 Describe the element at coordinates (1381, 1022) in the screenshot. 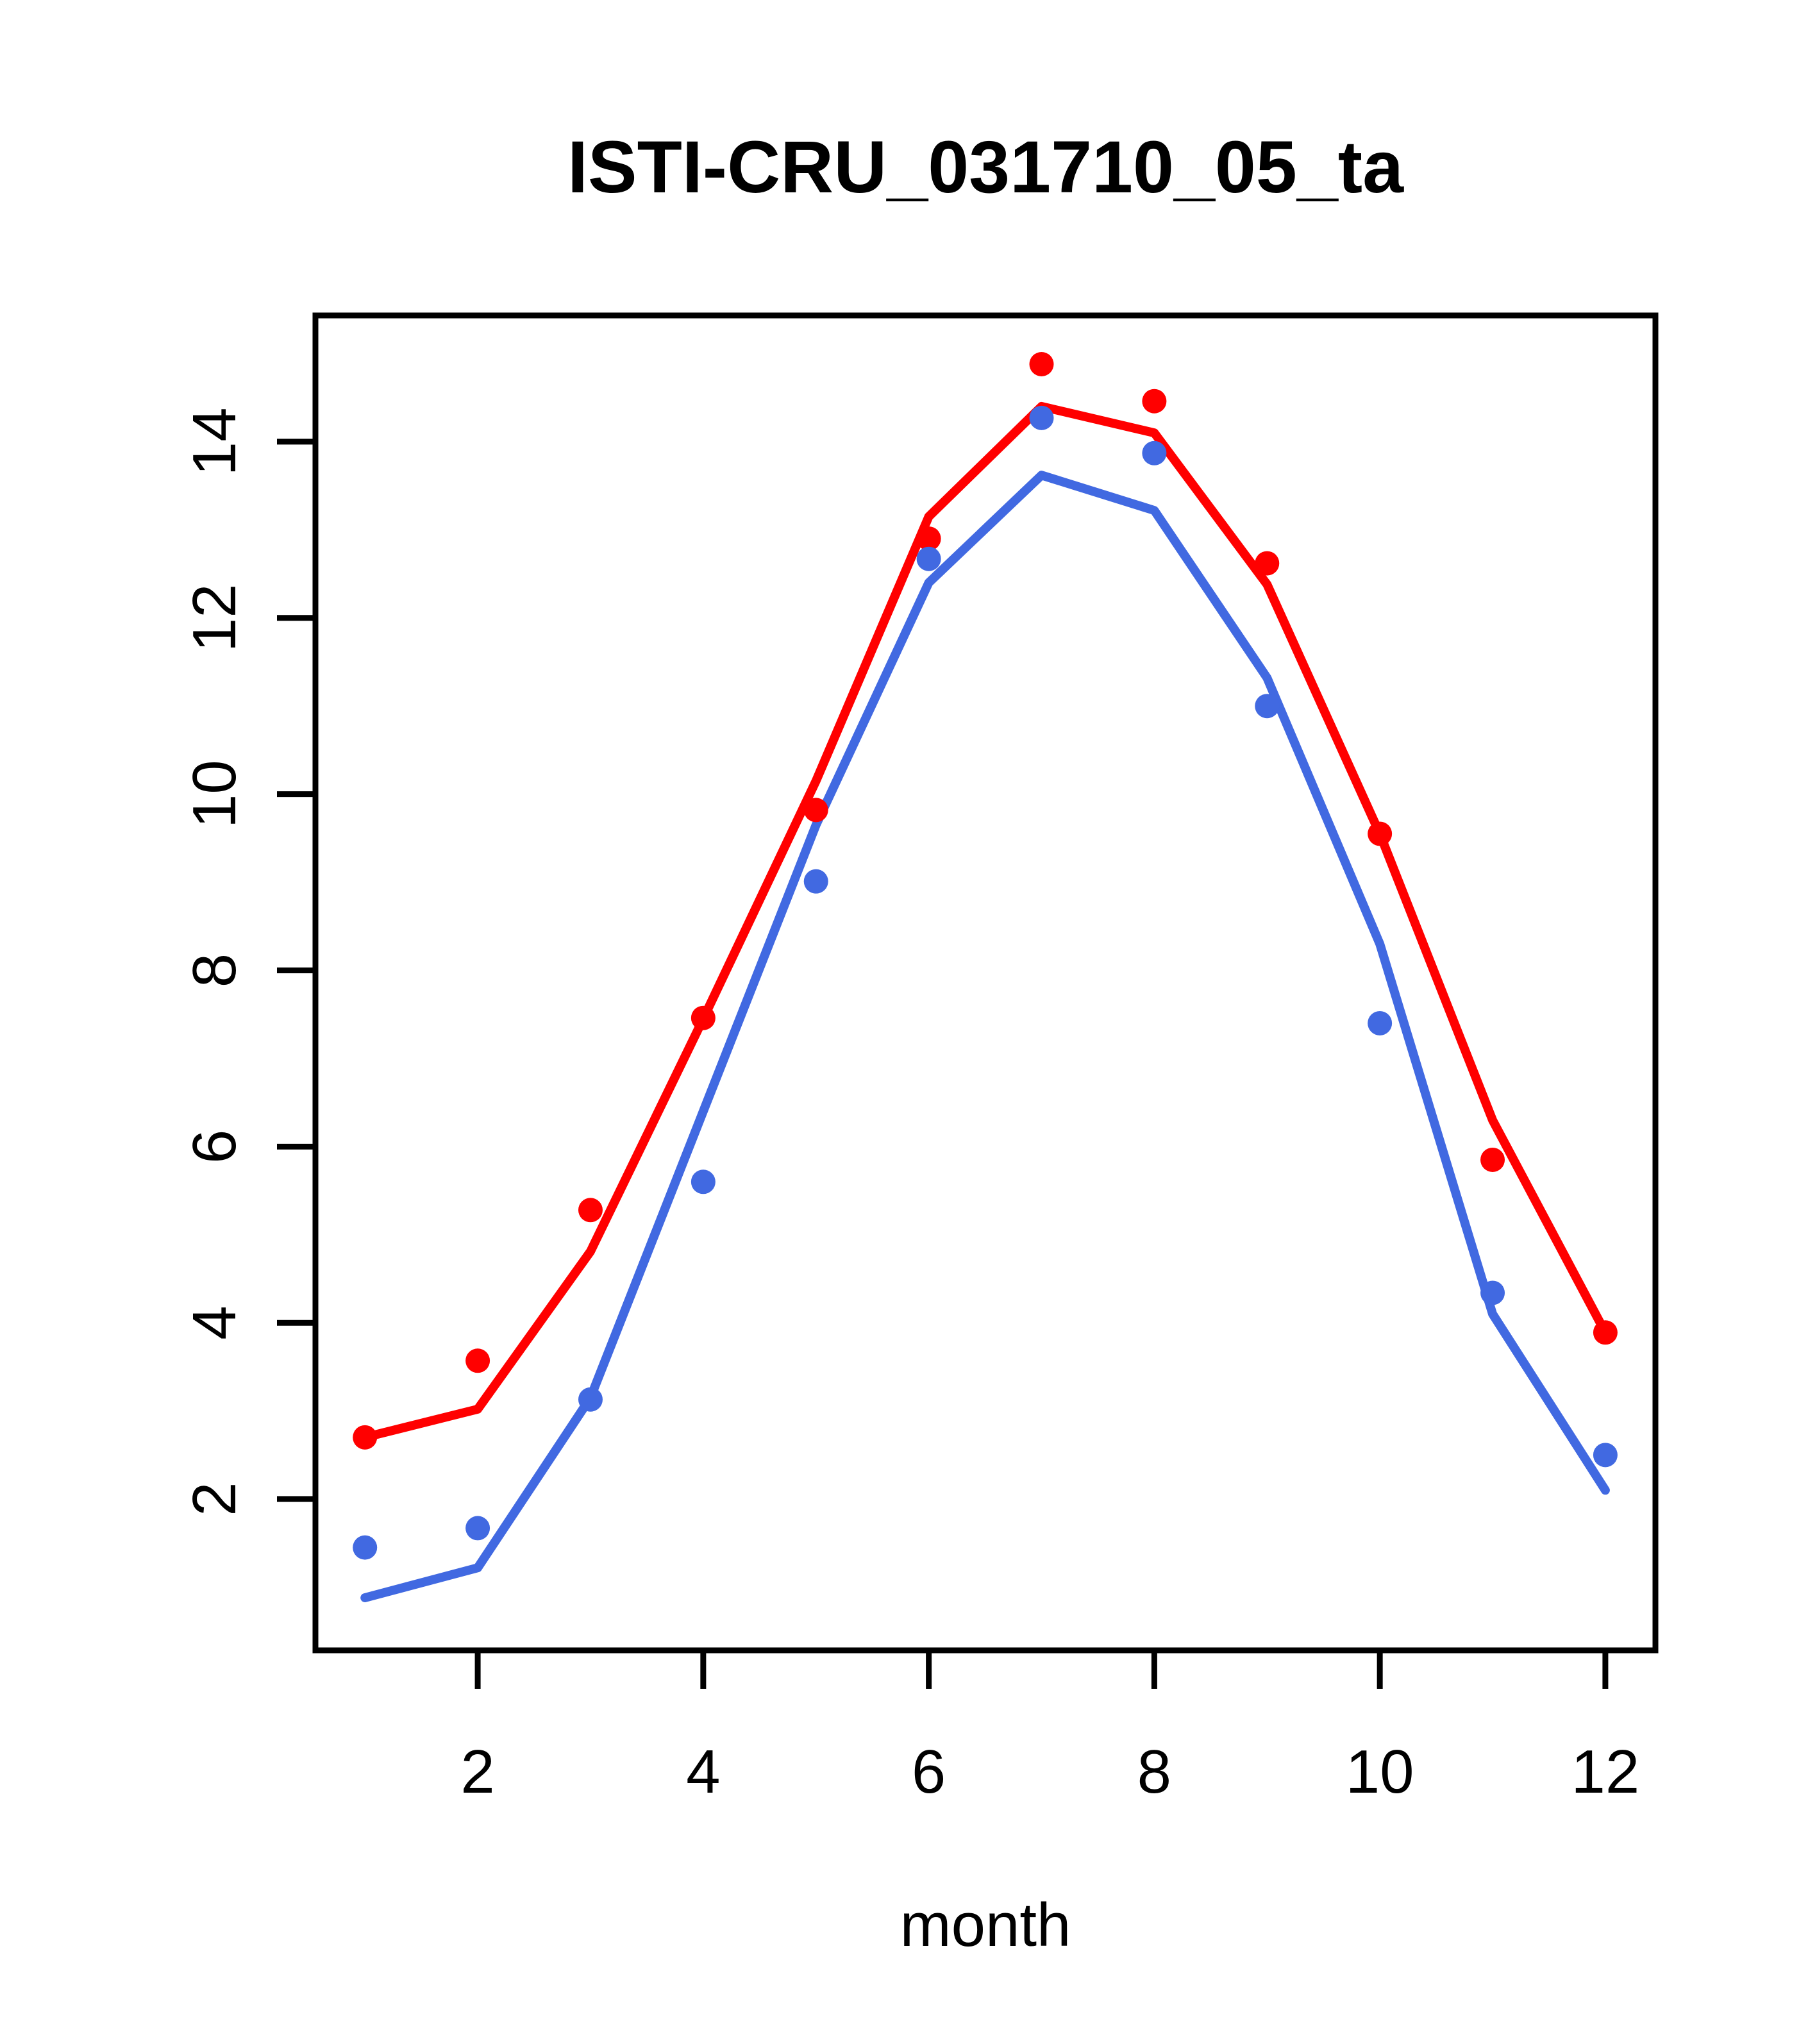

I see `blue-point-m10` at that location.